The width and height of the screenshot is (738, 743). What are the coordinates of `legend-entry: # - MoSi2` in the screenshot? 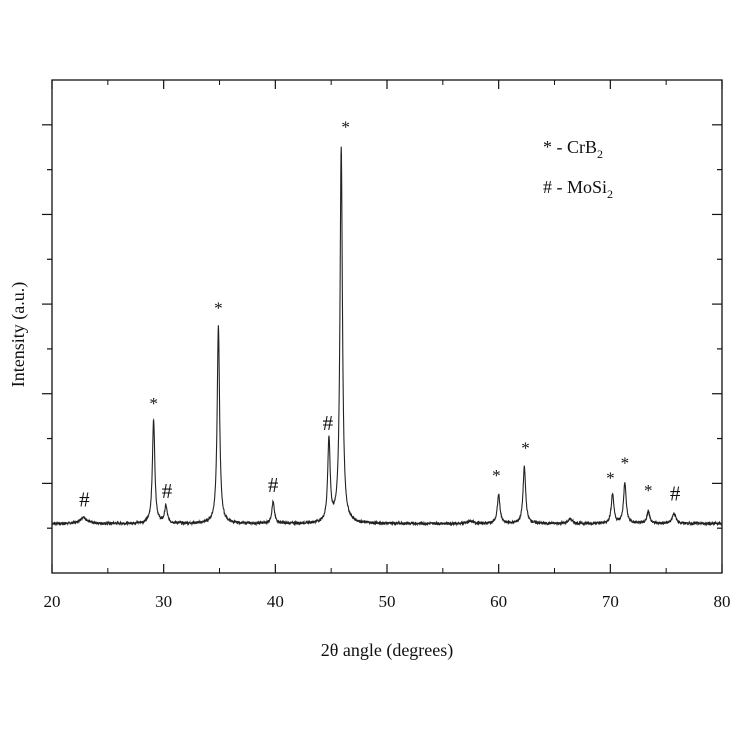 It's located at (578, 189).